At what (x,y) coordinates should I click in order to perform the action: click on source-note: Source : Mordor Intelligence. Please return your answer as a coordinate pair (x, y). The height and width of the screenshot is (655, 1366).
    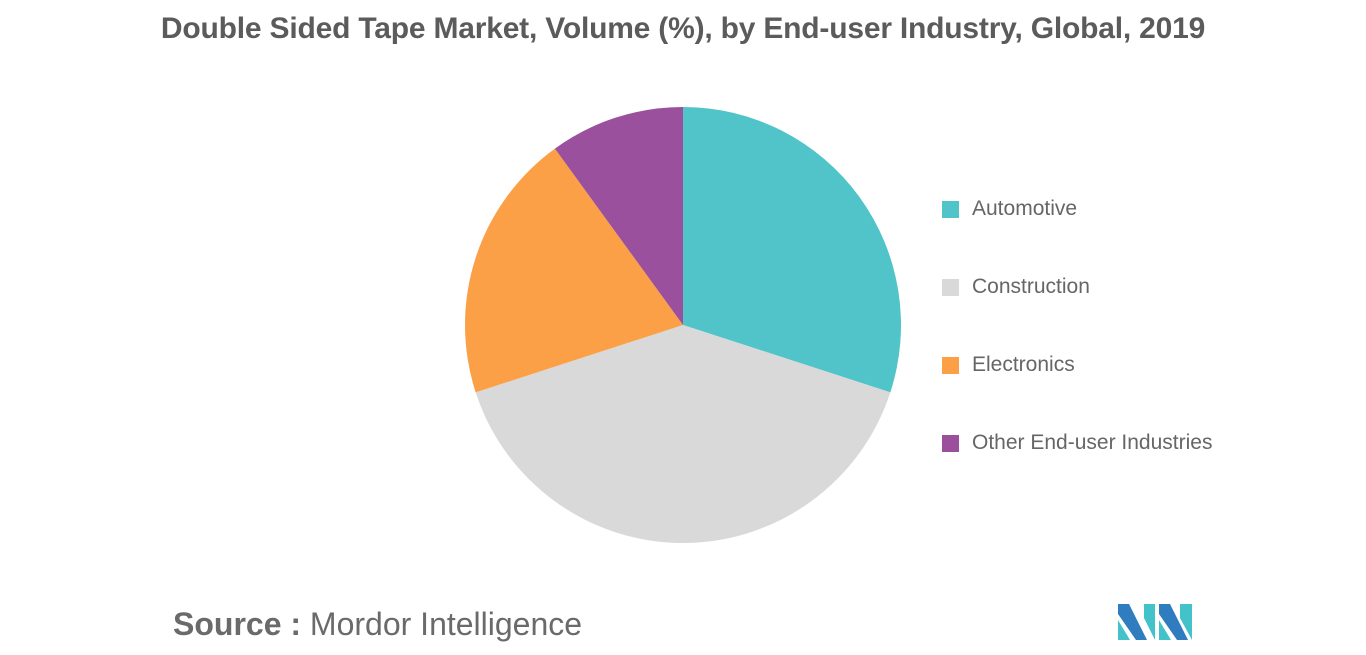
    Looking at the image, I should click on (377, 624).